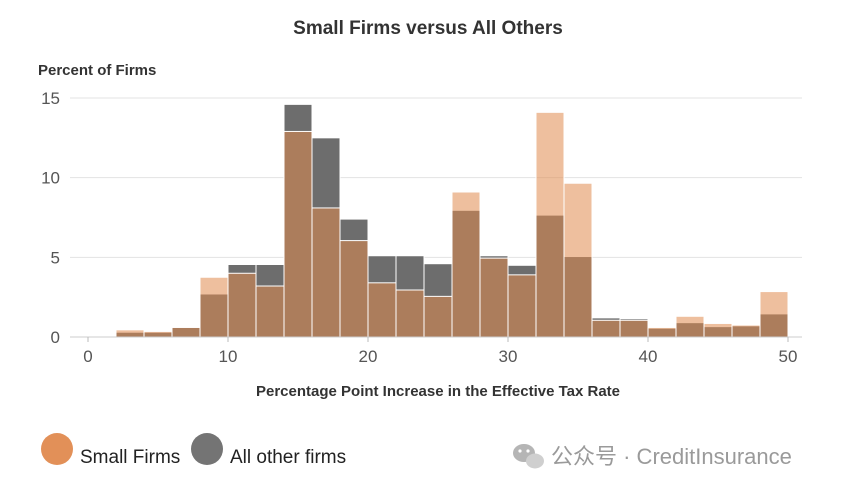 Image resolution: width=865 pixels, height=490 pixels. I want to click on watermark: 公众号 · CreditInsurance, so click(652, 456).